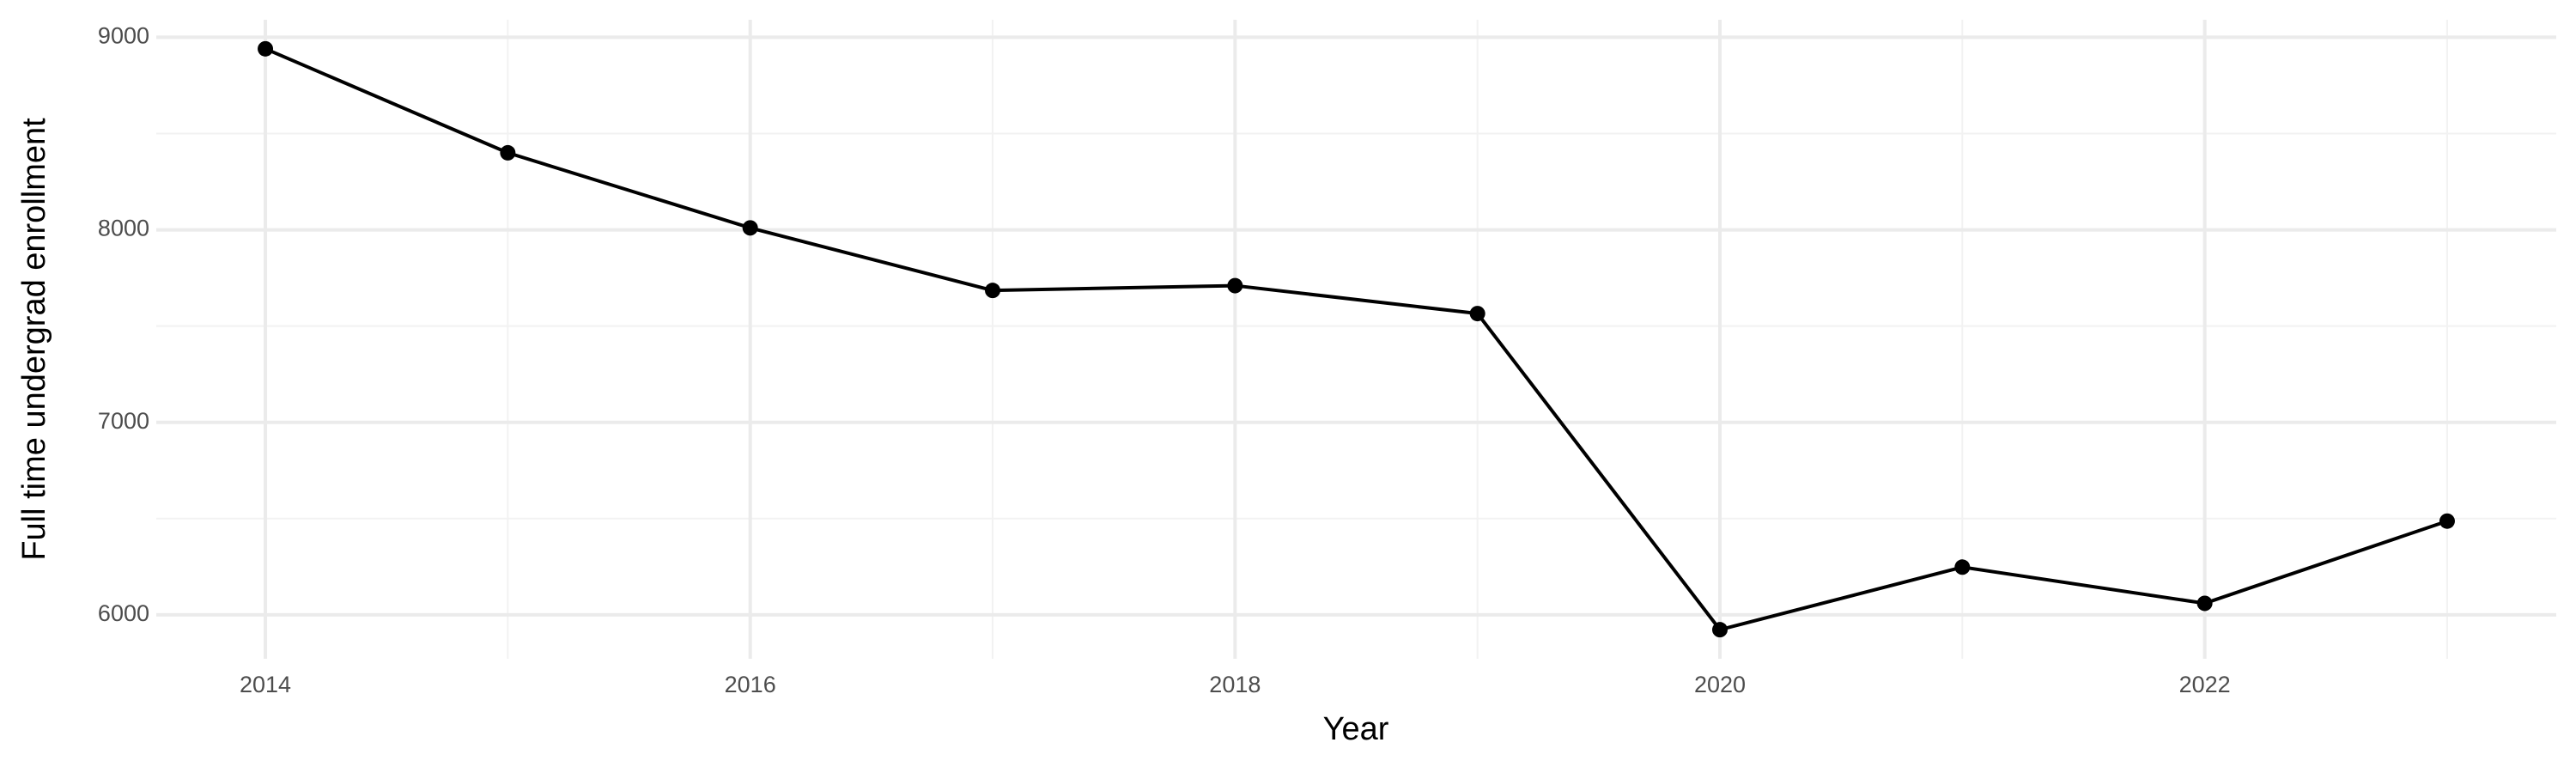 This screenshot has height=773, width=2576. What do you see at coordinates (123, 36) in the screenshot?
I see `y-tick-label: 9000` at bounding box center [123, 36].